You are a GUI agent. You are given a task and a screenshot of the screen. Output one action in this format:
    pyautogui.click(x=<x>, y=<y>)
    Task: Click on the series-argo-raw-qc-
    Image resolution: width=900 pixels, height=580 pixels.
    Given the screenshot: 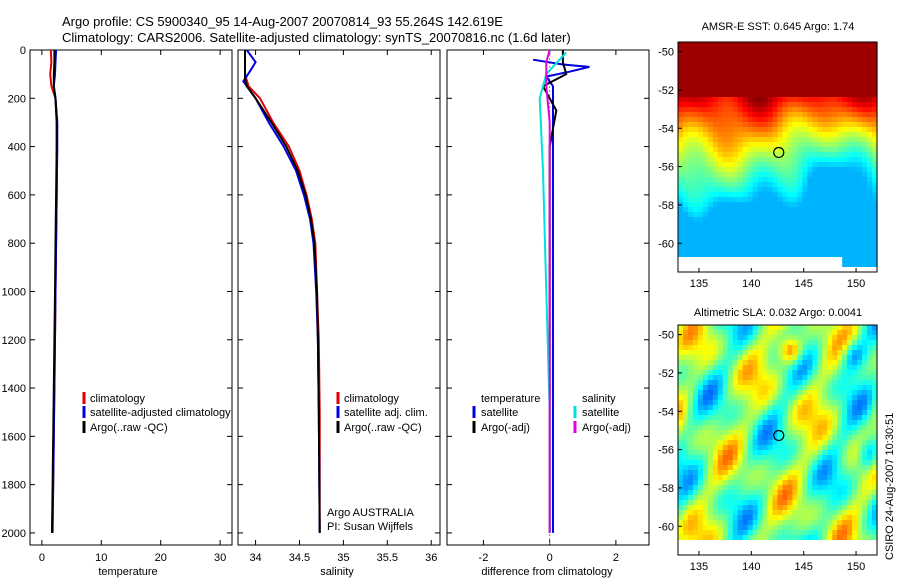 What is the action you would take?
    pyautogui.click(x=282, y=291)
    